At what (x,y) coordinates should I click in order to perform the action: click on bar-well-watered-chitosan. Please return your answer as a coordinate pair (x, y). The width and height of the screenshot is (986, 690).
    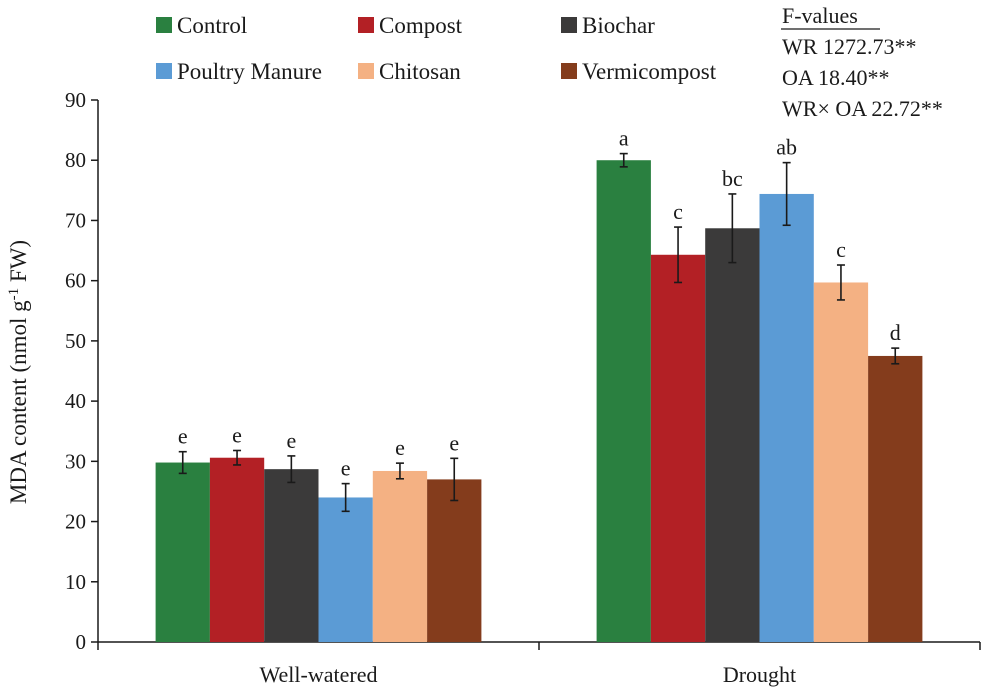
    Looking at the image, I should click on (400, 556).